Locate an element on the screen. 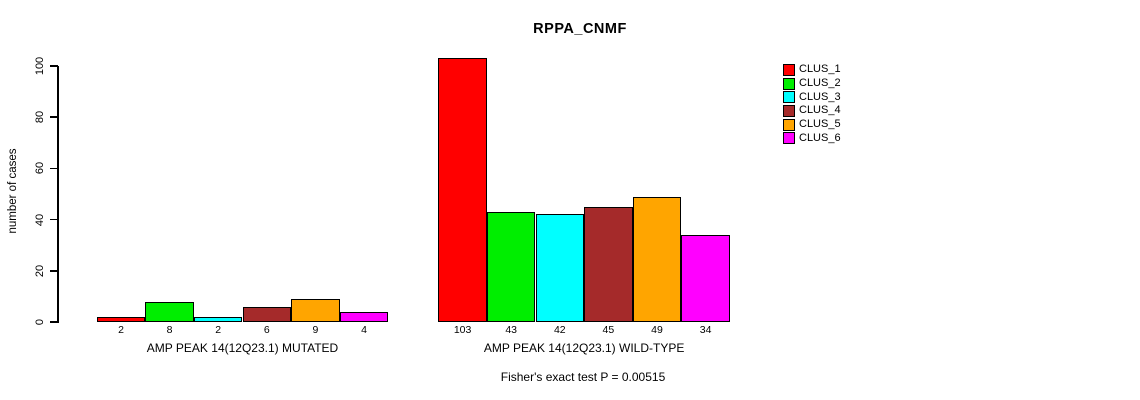 The image size is (1140, 400). legend-item: CLUS_1 is located at coordinates (812, 70).